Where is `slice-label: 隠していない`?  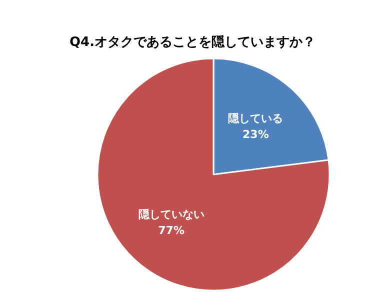 slice-label: 隠していない is located at coordinates (171, 214).